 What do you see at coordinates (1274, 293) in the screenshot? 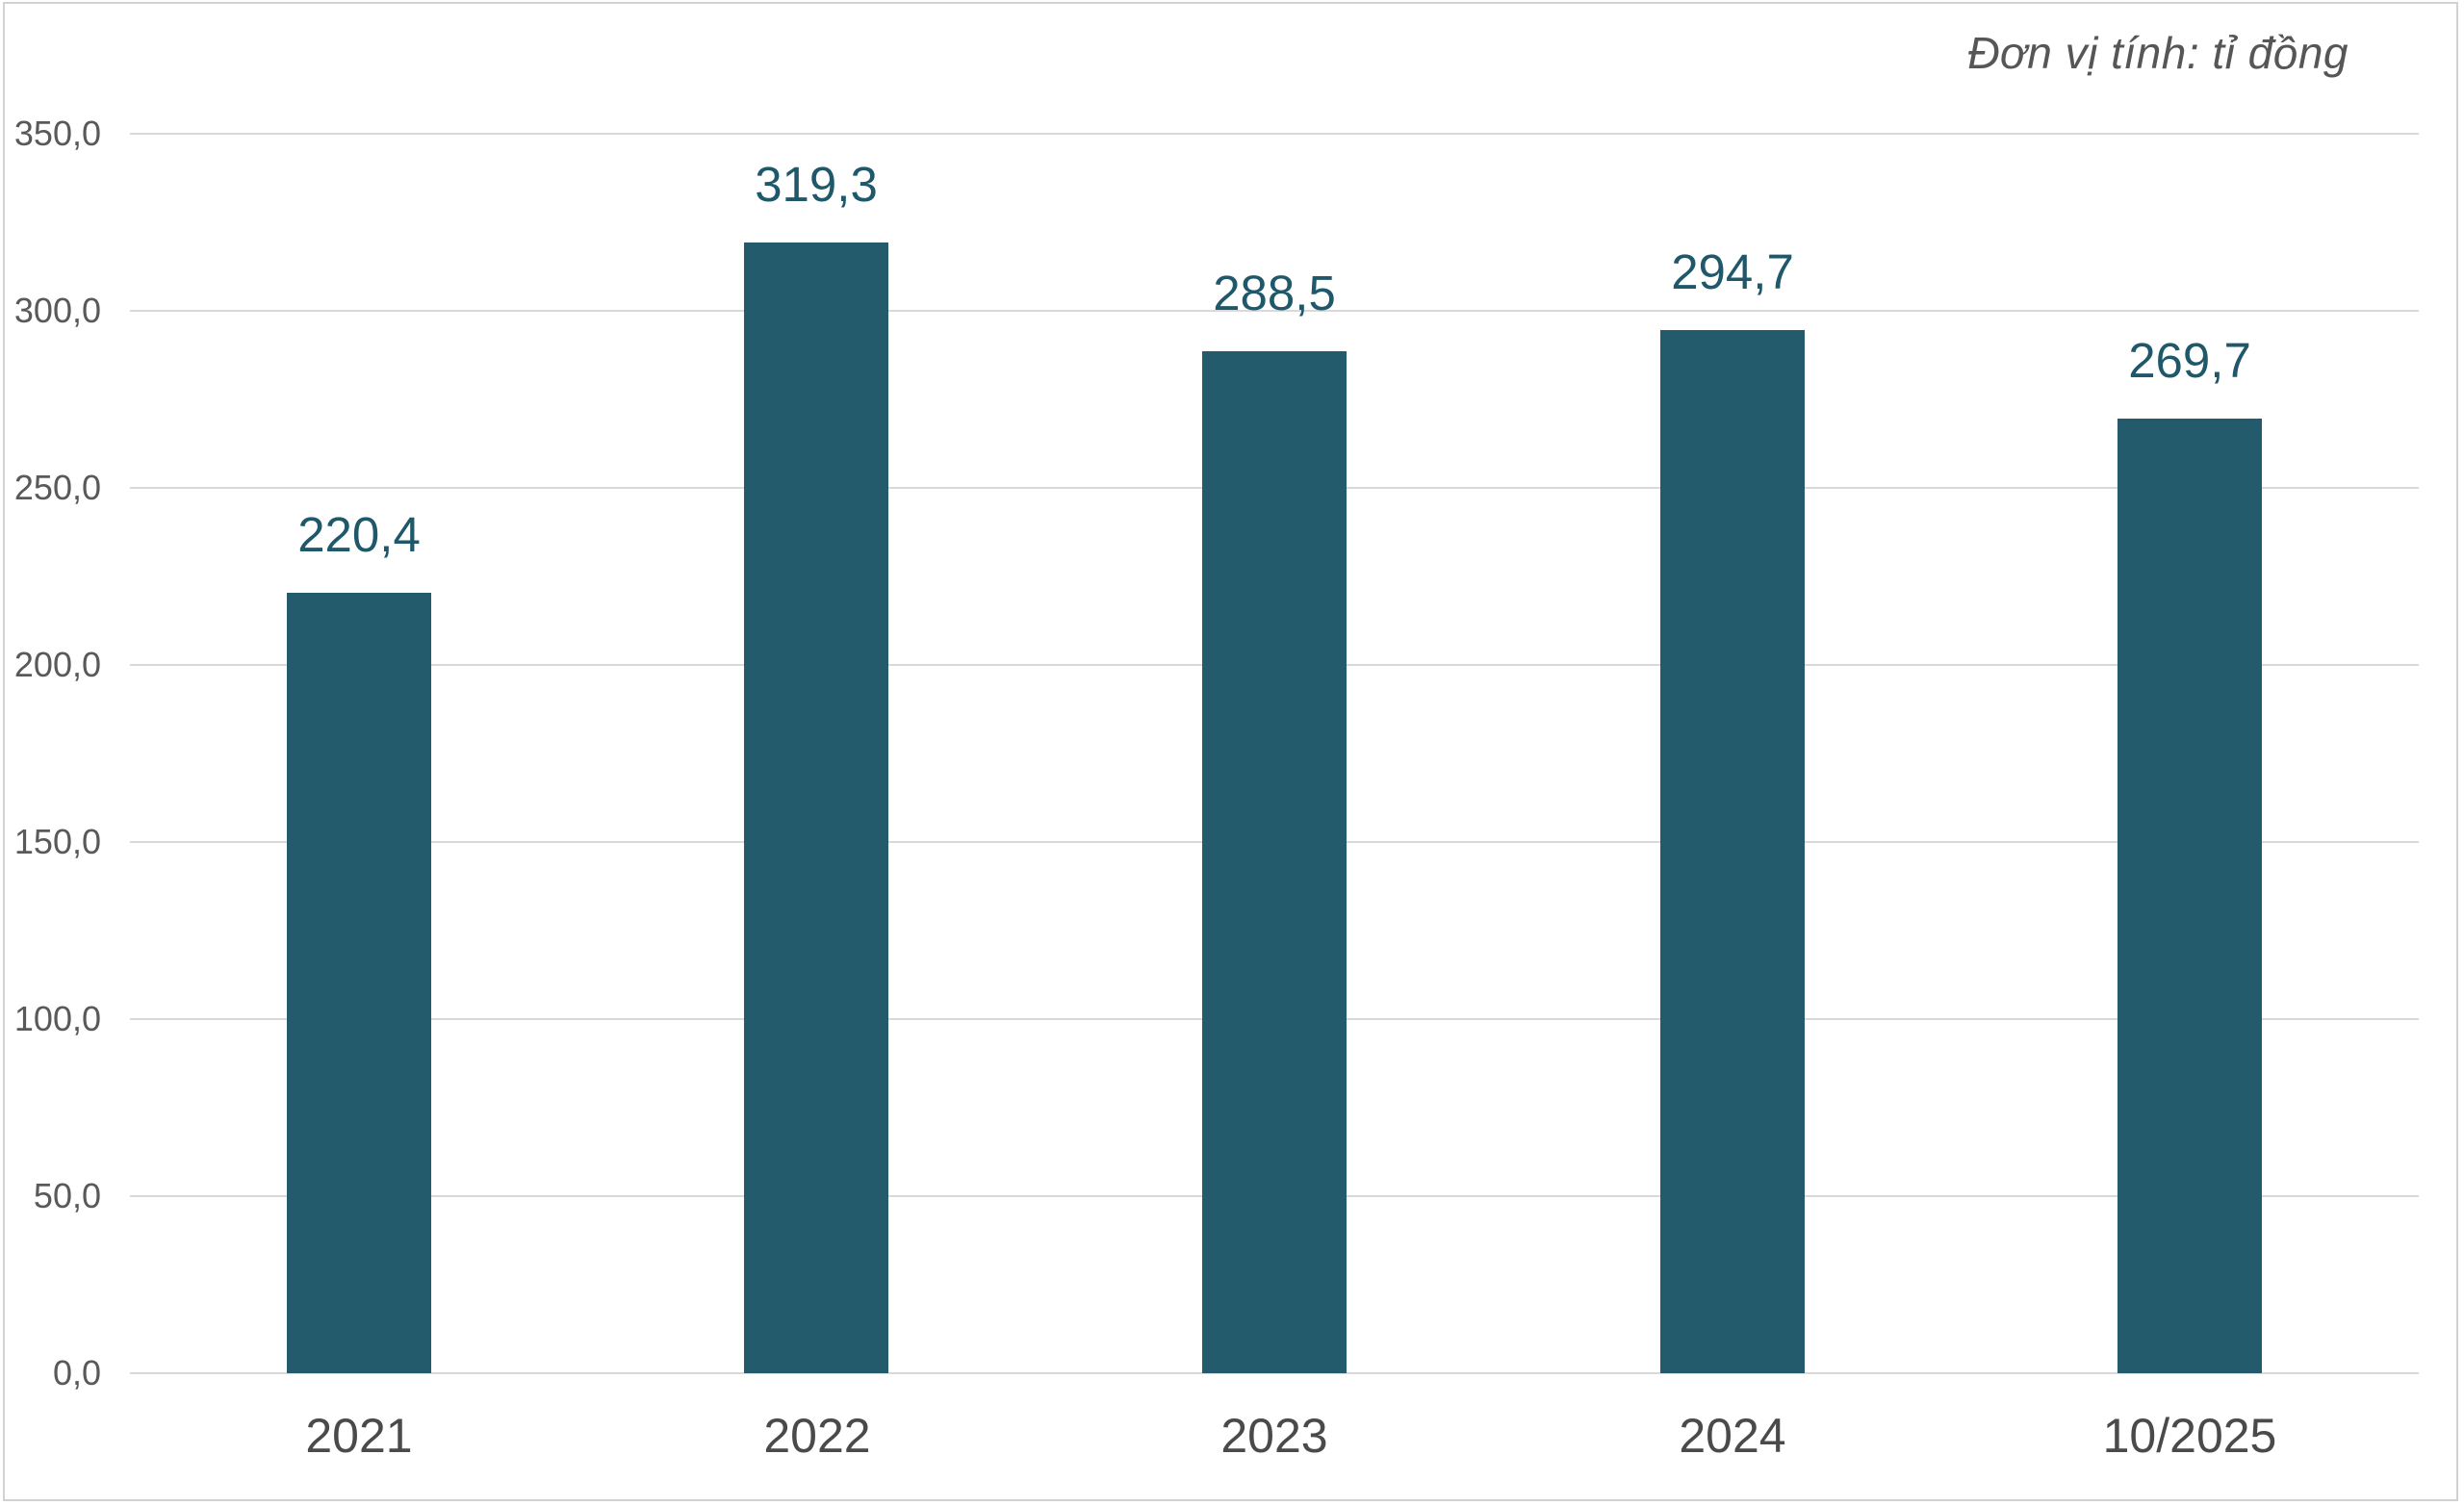
I see `bar-value-label: 288,5` at bounding box center [1274, 293].